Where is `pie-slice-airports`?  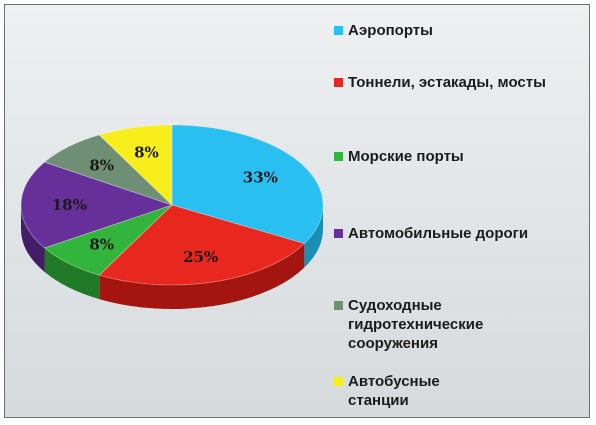
pie-slice-airports is located at coordinates (247, 184).